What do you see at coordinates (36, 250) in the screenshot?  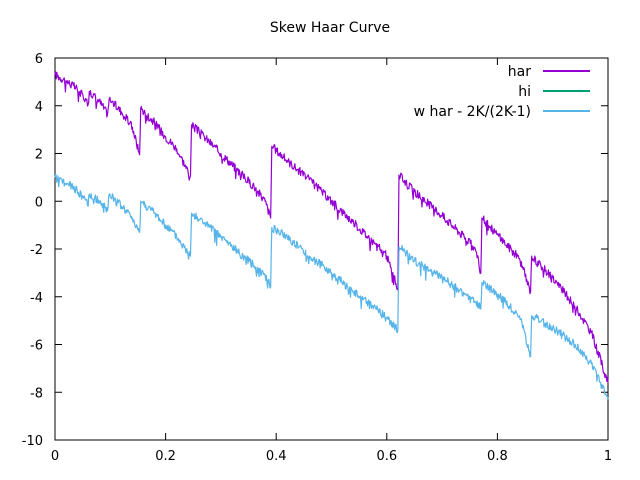 I see `y-tick-label: -2` at bounding box center [36, 250].